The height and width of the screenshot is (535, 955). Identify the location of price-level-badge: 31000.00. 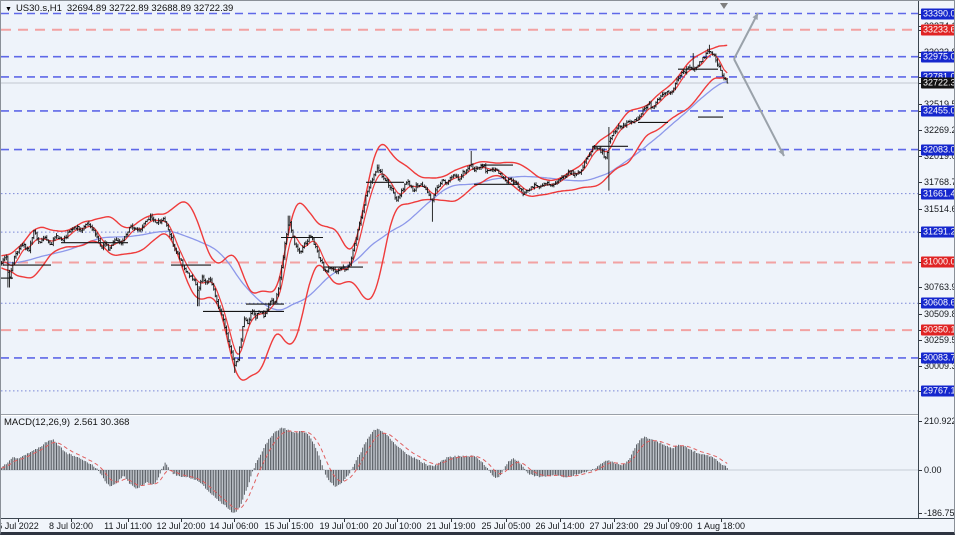
(937, 262).